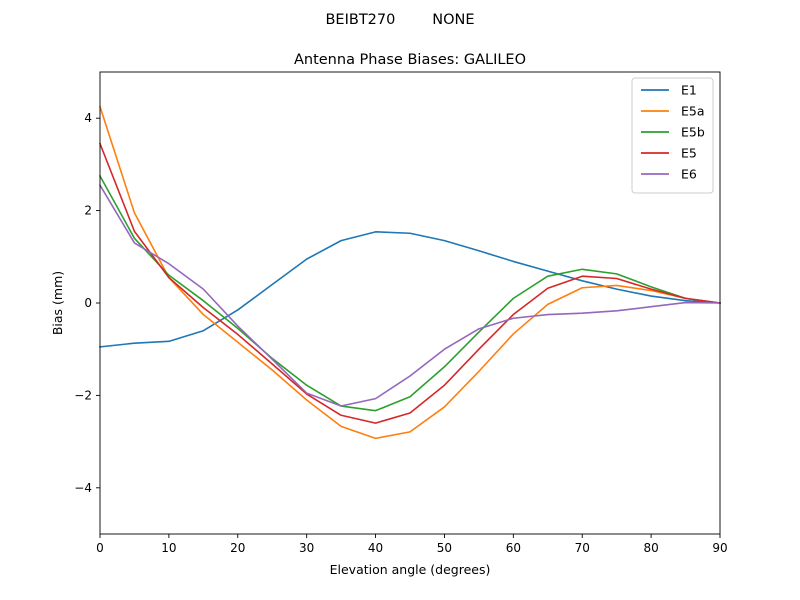  I want to click on legend-label-e5a: E5a, so click(693, 111).